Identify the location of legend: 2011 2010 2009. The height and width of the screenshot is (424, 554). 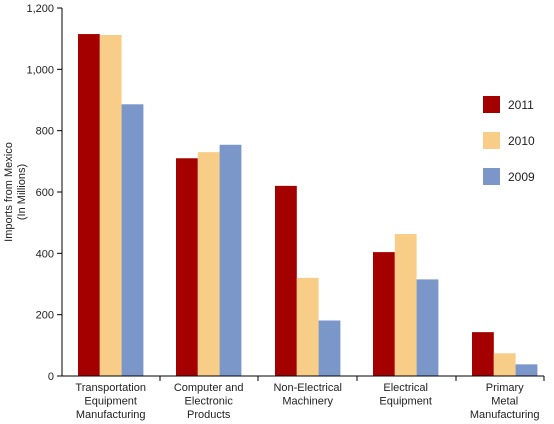
(509, 140).